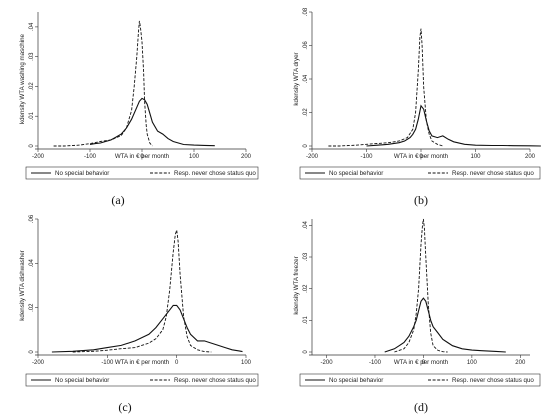  I want to click on panel-label: (a), so click(117, 200).